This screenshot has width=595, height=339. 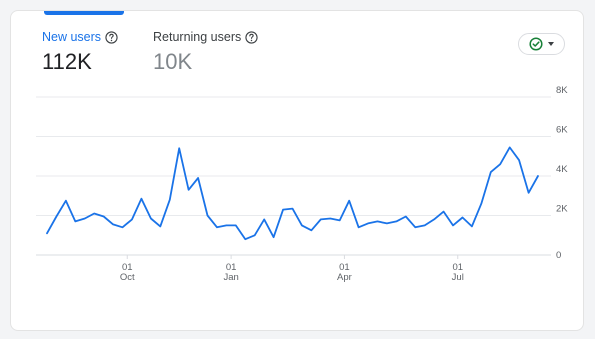 What do you see at coordinates (230, 277) in the screenshot?
I see `x-tick-label: Jan` at bounding box center [230, 277].